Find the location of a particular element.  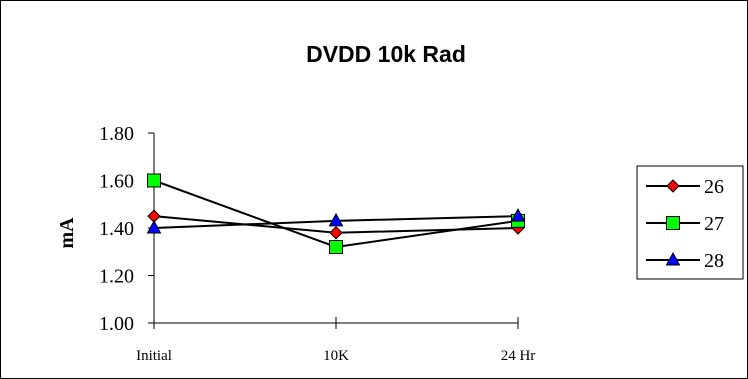

x-tick-label: Initial is located at coordinates (154, 356).